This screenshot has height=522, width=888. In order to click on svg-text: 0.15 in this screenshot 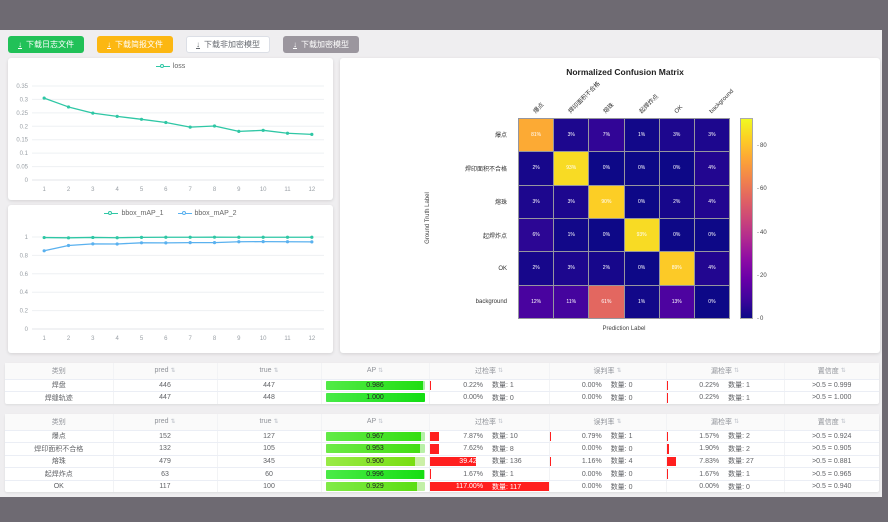, I will do `click(22, 141)`.